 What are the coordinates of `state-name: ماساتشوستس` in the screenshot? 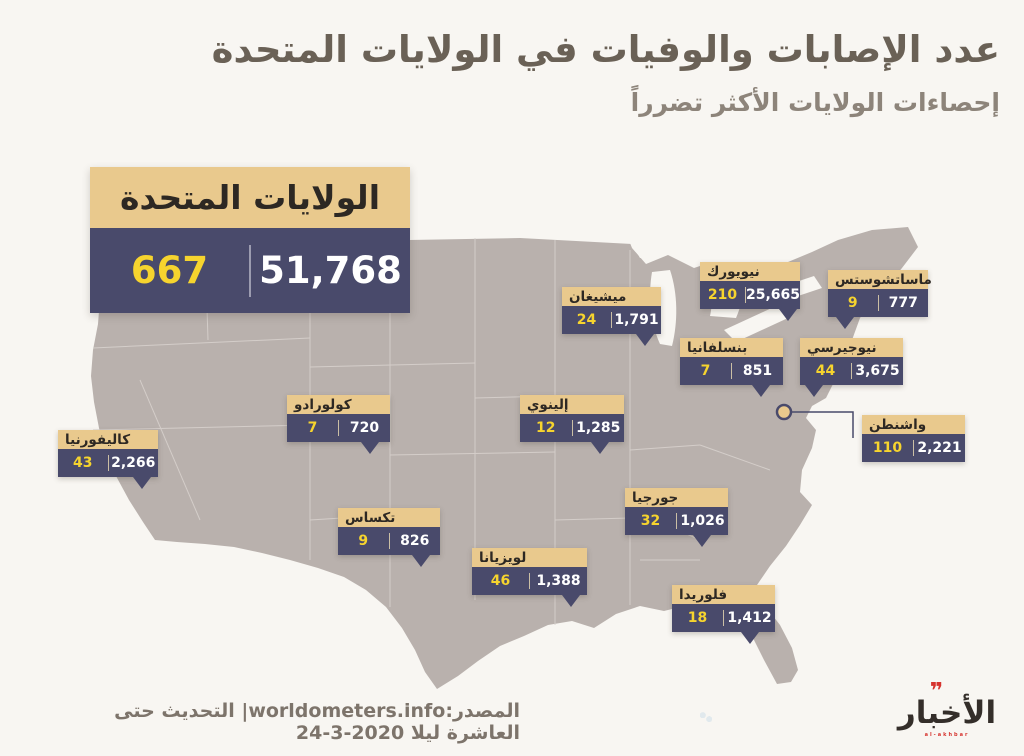 It's located at (880, 279).